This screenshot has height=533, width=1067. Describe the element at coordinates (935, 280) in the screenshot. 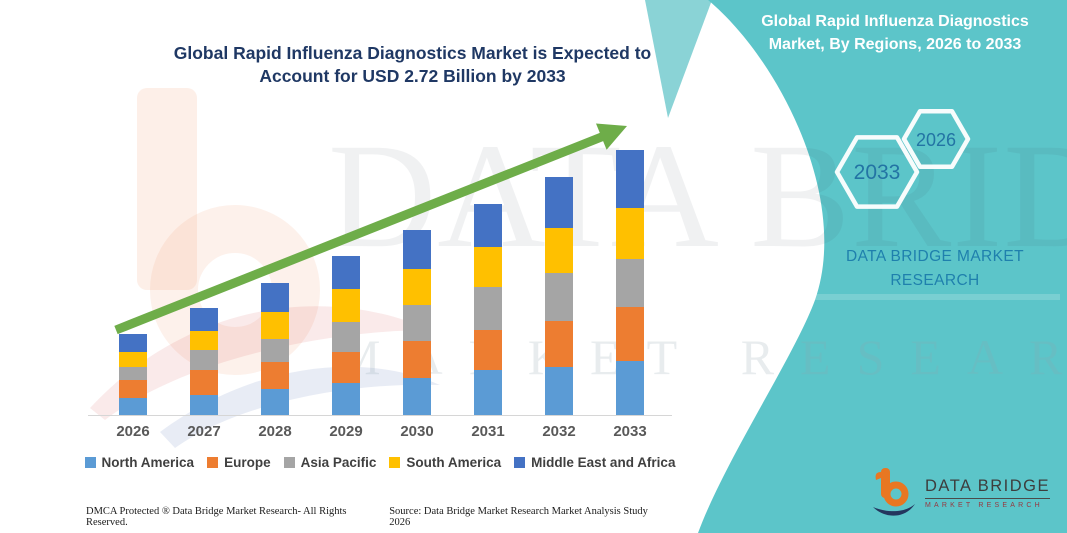

I see `brand-text-line2: RESEARCH` at that location.